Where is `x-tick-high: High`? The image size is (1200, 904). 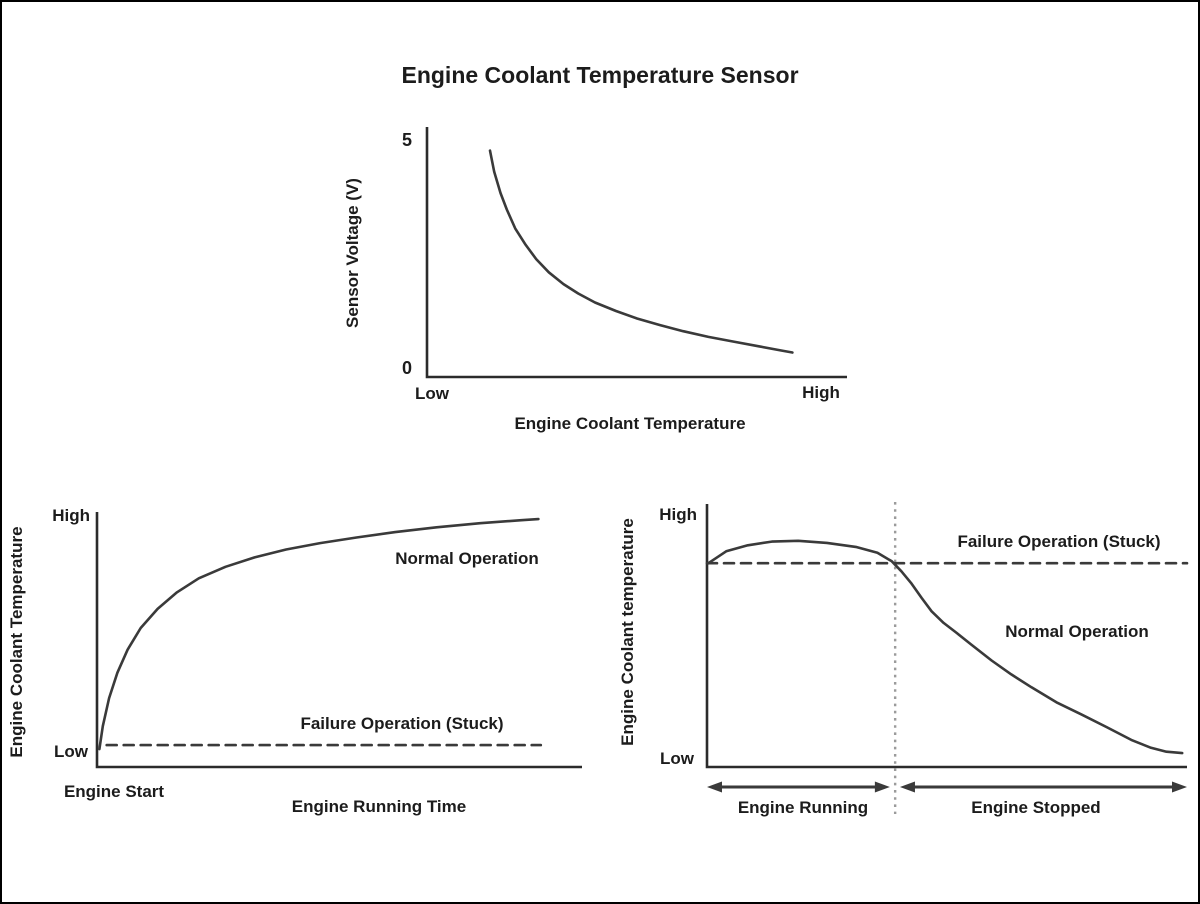
x-tick-high: High is located at coordinates (821, 392).